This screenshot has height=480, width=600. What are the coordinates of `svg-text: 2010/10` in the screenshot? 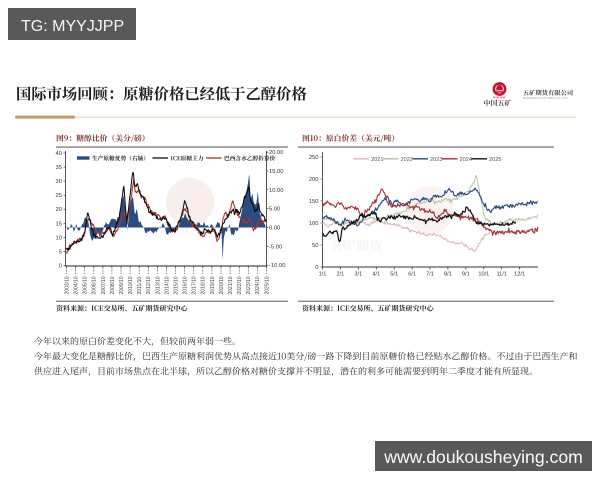 It's located at (131, 285).